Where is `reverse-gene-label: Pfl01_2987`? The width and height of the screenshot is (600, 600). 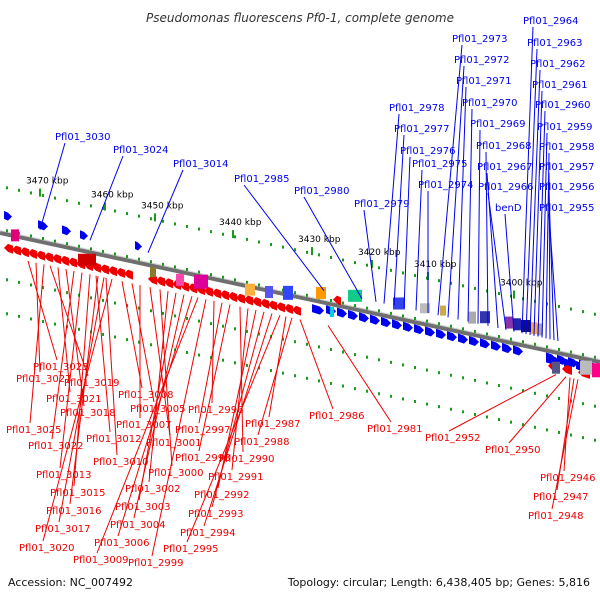 reverse-gene-label: Pfl01_2987 is located at coordinates (273, 424).